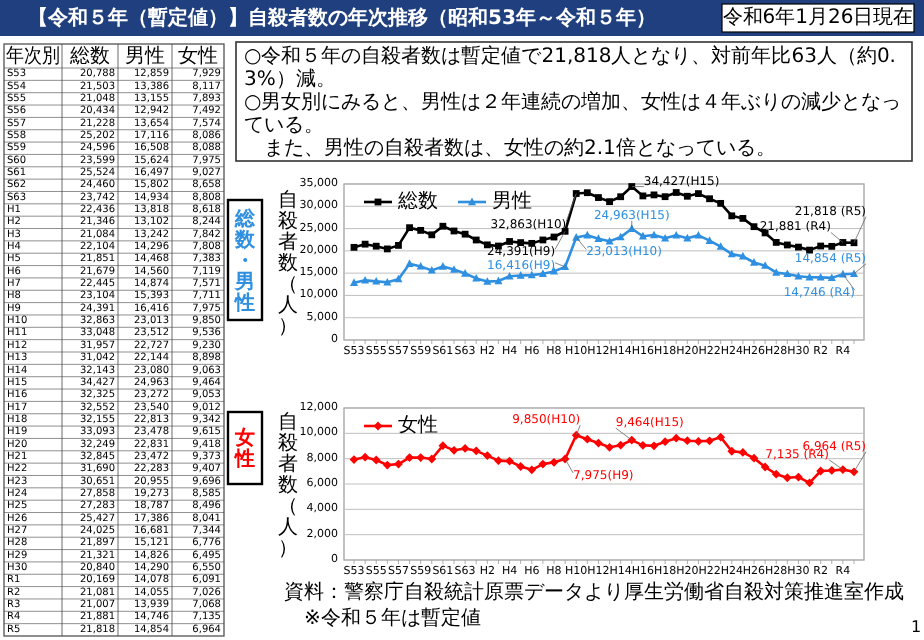 This screenshot has width=924, height=640. Describe the element at coordinates (573, 113) in the screenshot. I see `text: ○男女別にみると、男性は２年連続の増加、女性は４年ぶりの減少となっている。` at that location.